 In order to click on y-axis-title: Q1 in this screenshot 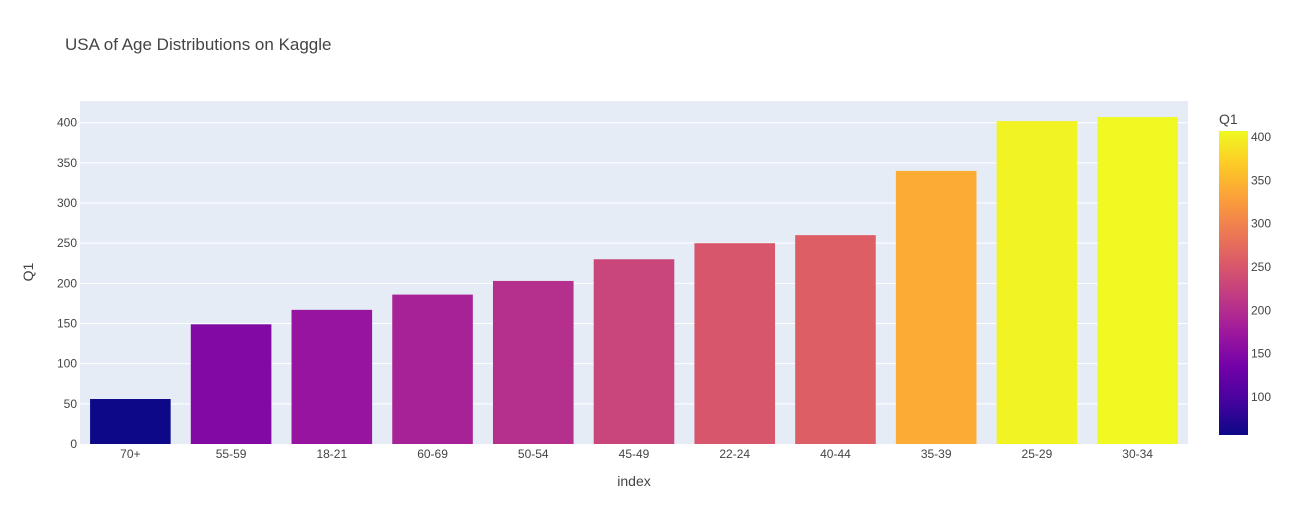, I will do `click(28, 271)`.